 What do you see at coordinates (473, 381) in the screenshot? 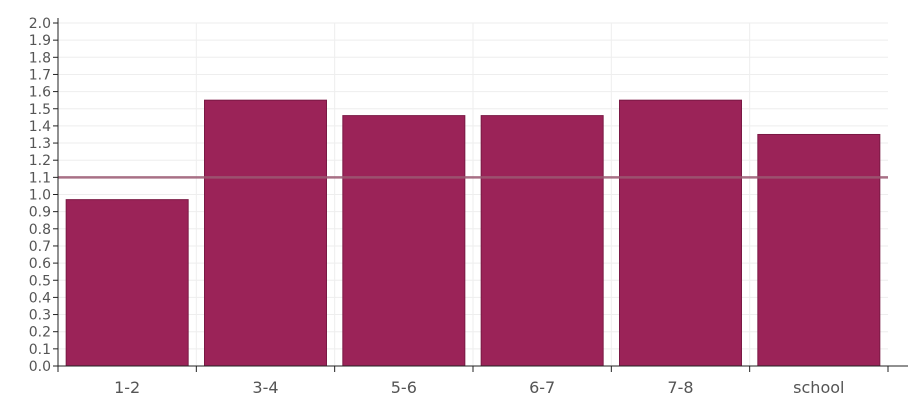
I see `x-axis-ticks: 1-2 3-4 5-6 6-7 7-8 school` at bounding box center [473, 381].